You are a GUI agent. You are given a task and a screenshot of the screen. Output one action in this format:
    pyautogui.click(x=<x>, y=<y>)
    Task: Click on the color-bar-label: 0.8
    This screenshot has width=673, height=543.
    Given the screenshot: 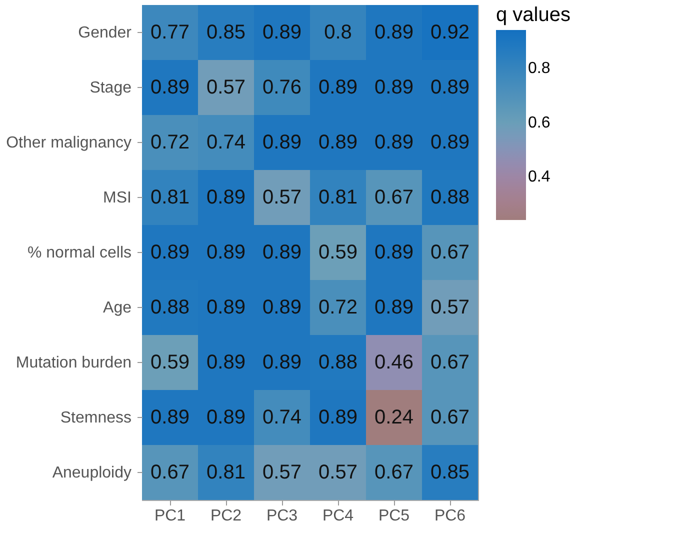 What is the action you would take?
    pyautogui.click(x=539, y=68)
    